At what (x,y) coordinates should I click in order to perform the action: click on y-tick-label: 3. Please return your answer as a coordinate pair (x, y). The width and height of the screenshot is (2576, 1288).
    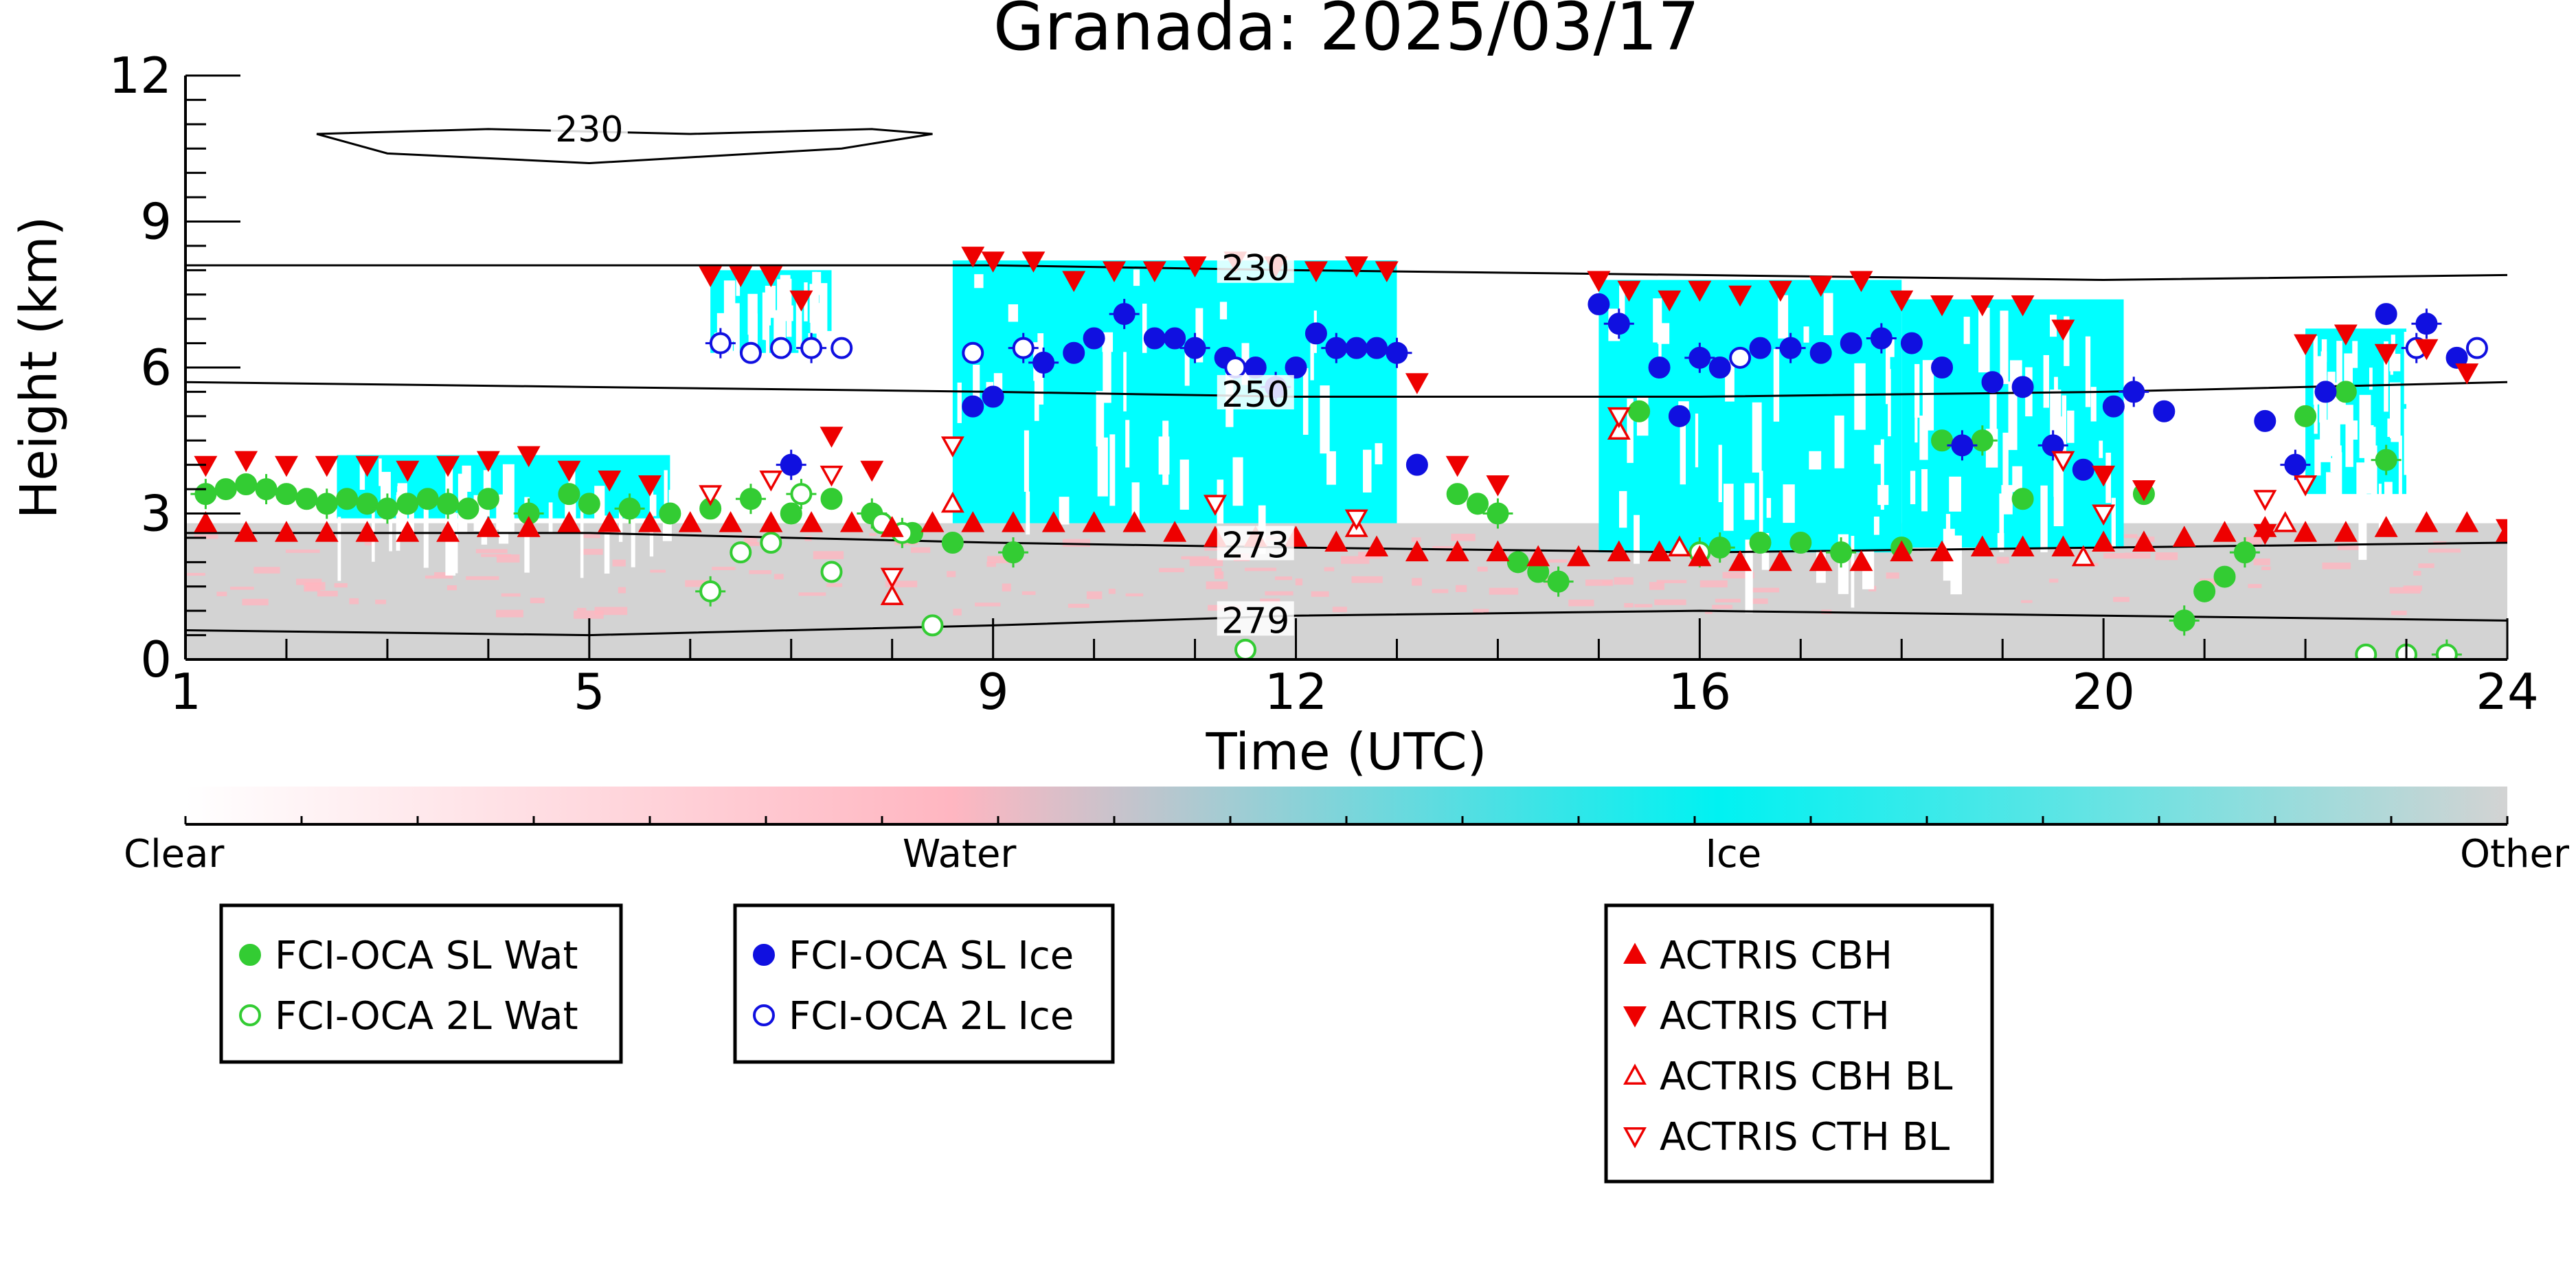
    Looking at the image, I should click on (156, 514).